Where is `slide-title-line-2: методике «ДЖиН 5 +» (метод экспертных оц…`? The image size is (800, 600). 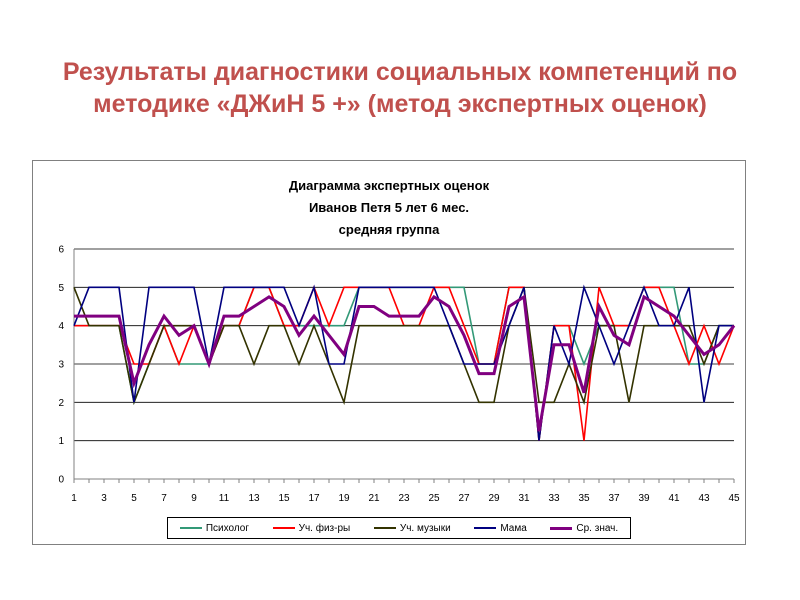 slide-title-line-2: методике «ДЖиН 5 +» (метод экспертных оц… is located at coordinates (400, 104).